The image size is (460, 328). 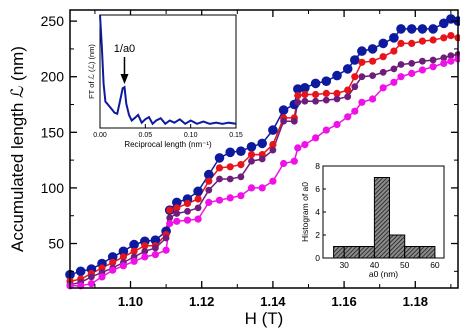 I want to click on x-axis-label: H (T), so click(x=264, y=318).